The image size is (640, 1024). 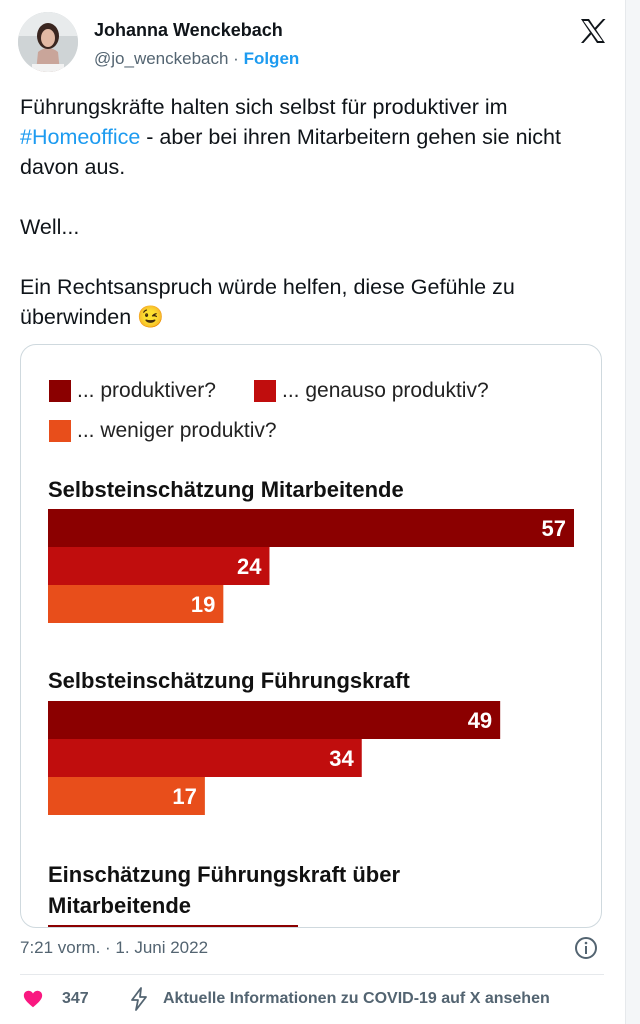 What do you see at coordinates (226, 489) in the screenshot?
I see `group-title-mitarbeitende: Selbsteinschätzung Mitarbeitende` at bounding box center [226, 489].